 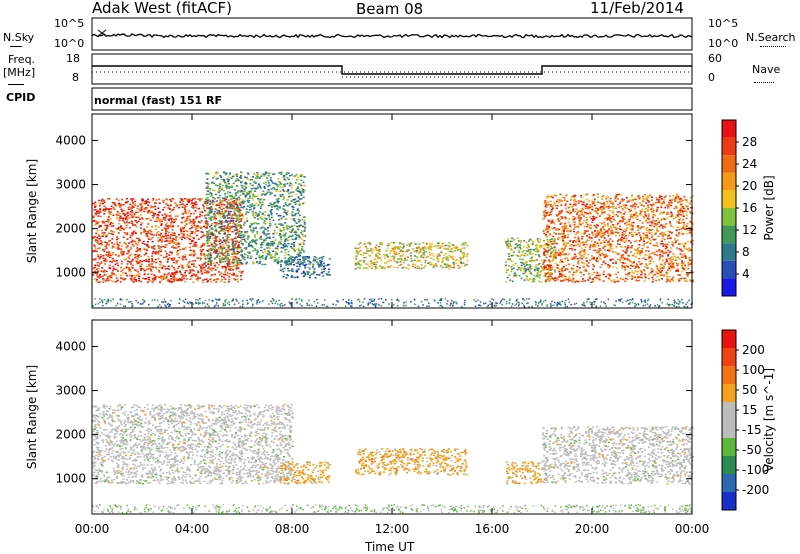 I want to click on power-colorbar-label-2: 12, so click(x=749, y=230).